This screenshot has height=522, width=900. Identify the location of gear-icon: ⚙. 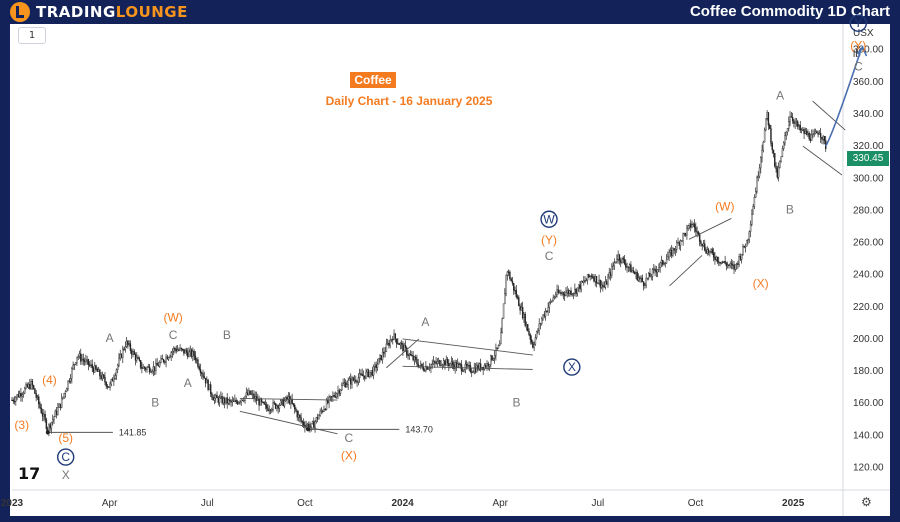
(866, 502).